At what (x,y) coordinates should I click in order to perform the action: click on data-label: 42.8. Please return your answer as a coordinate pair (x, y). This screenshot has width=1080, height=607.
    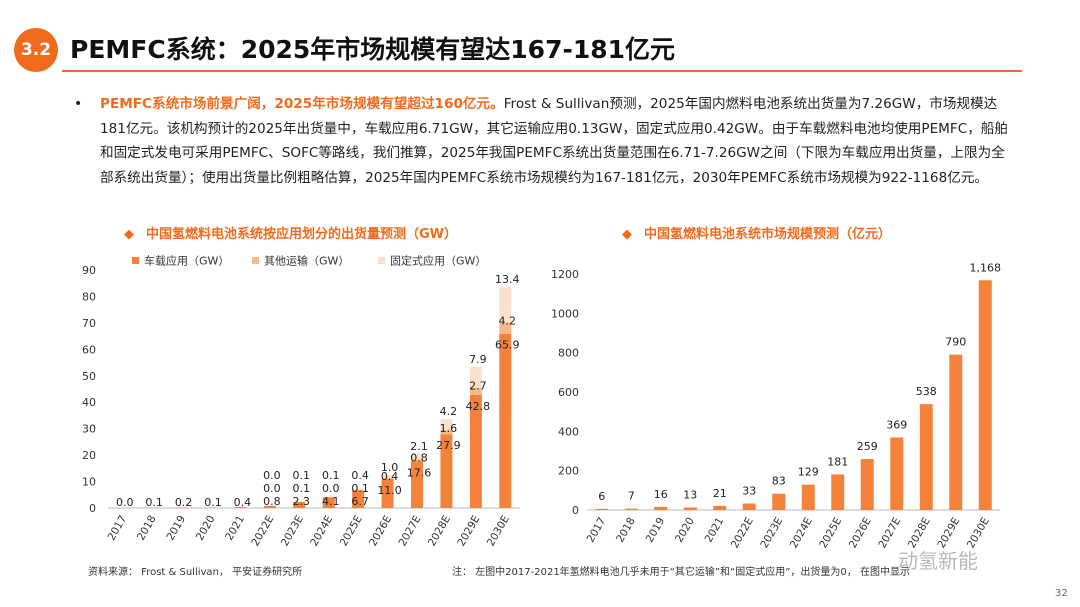
    Looking at the image, I should click on (478, 406).